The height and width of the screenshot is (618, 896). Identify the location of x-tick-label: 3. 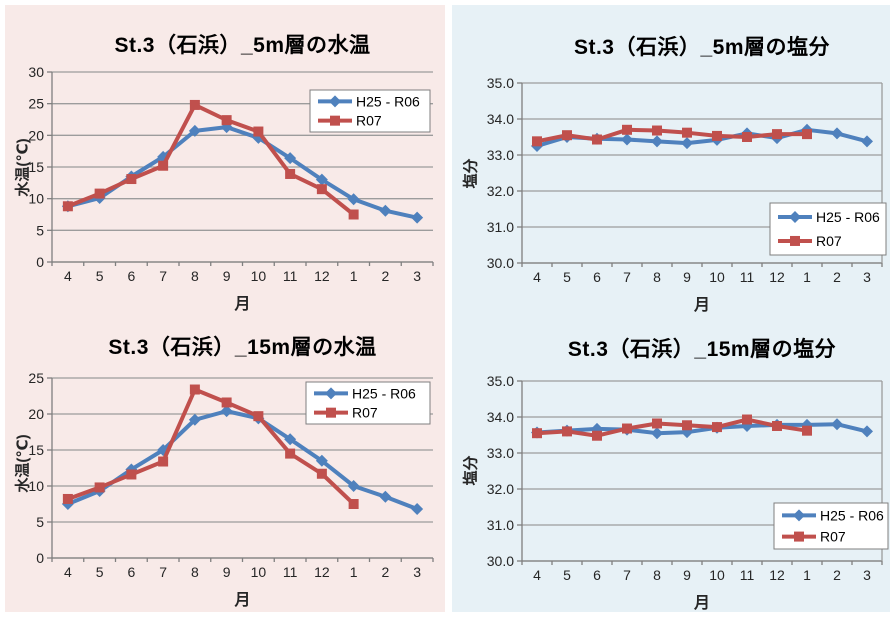
(417, 276).